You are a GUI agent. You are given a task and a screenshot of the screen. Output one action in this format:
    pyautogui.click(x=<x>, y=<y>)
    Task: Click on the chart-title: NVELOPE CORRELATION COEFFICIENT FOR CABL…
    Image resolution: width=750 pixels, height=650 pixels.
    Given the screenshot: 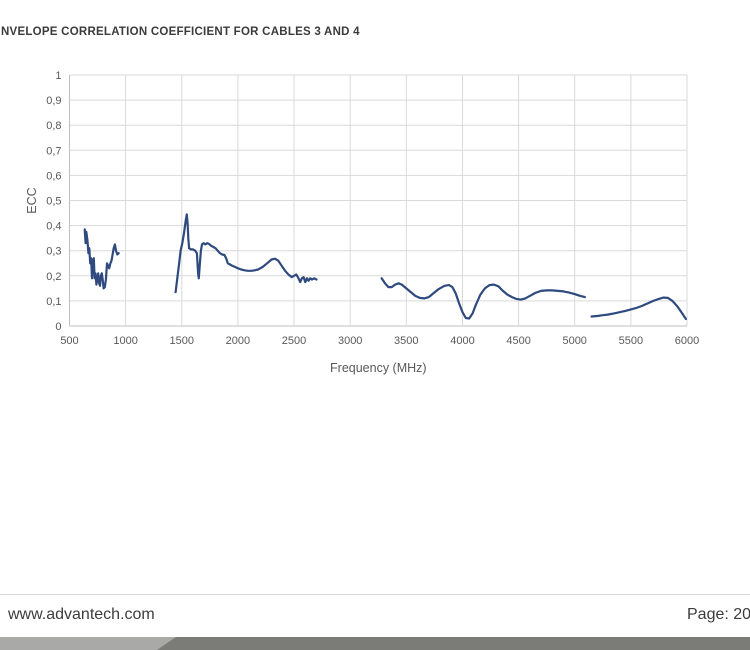 What is the action you would take?
    pyautogui.click(x=180, y=32)
    